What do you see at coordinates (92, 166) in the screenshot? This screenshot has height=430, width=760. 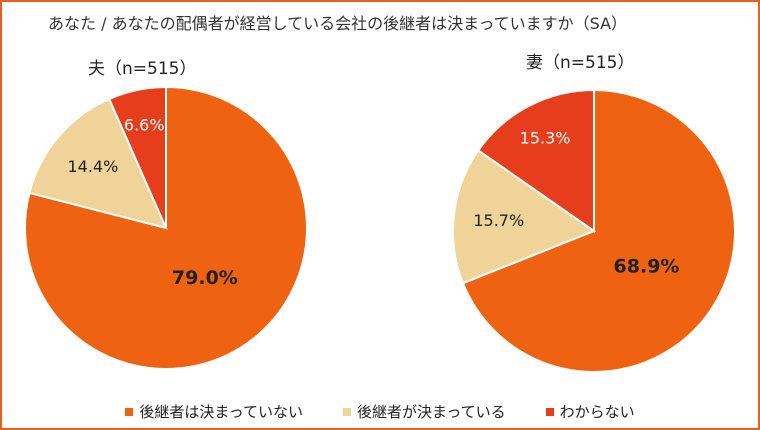 I see `data-label: 14.4%` at bounding box center [92, 166].